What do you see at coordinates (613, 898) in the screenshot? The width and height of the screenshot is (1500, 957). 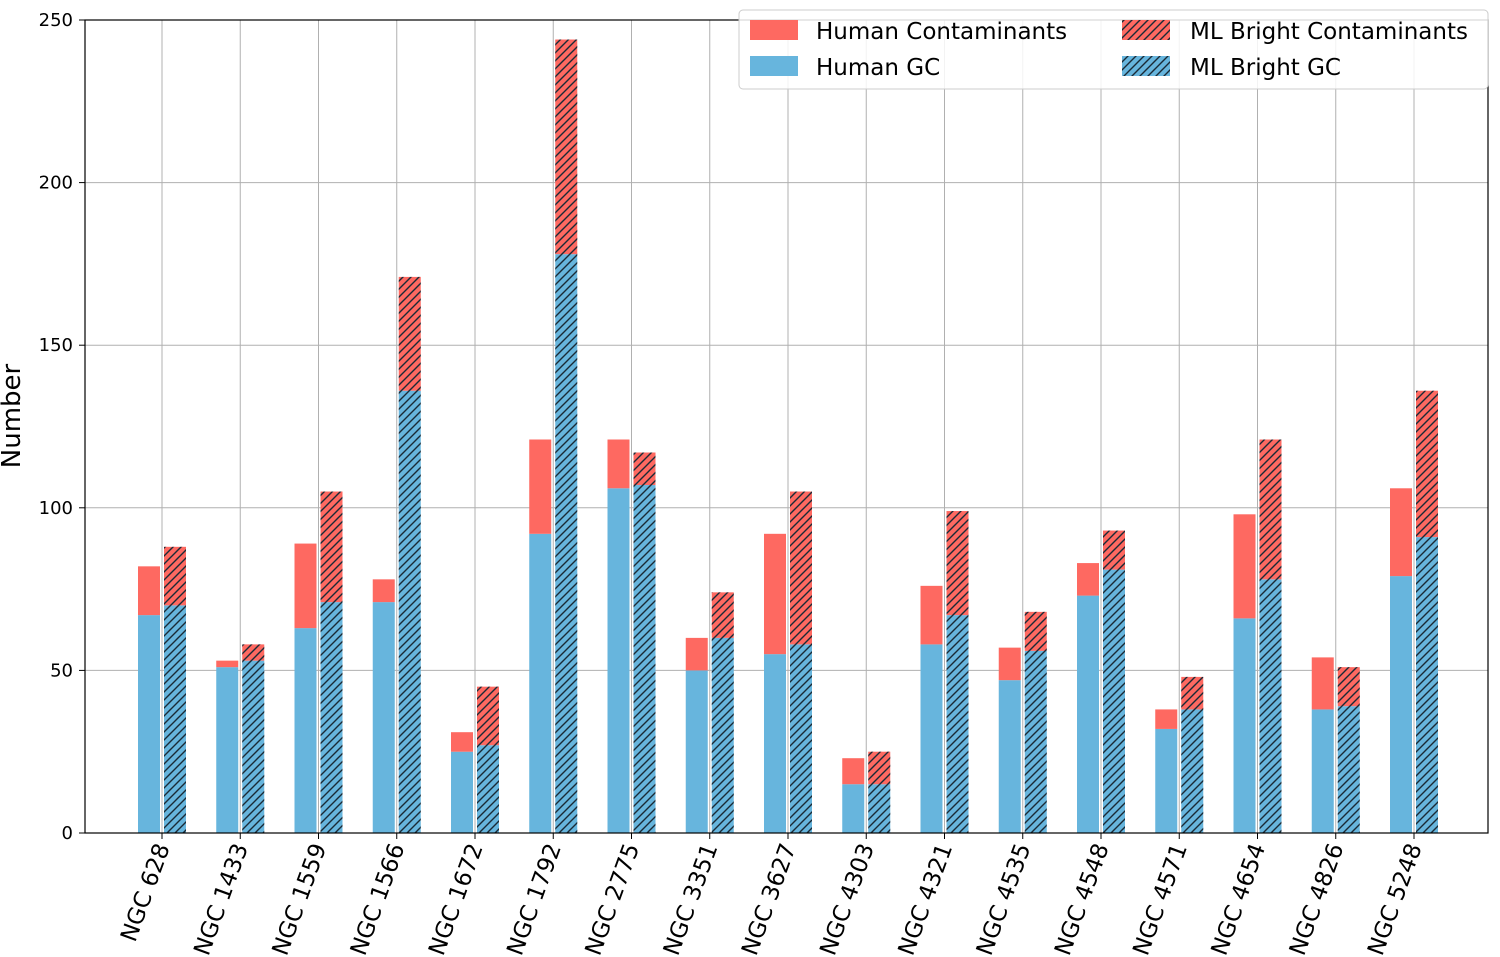 I see `x-tick-label: NGC 2775` at bounding box center [613, 898].